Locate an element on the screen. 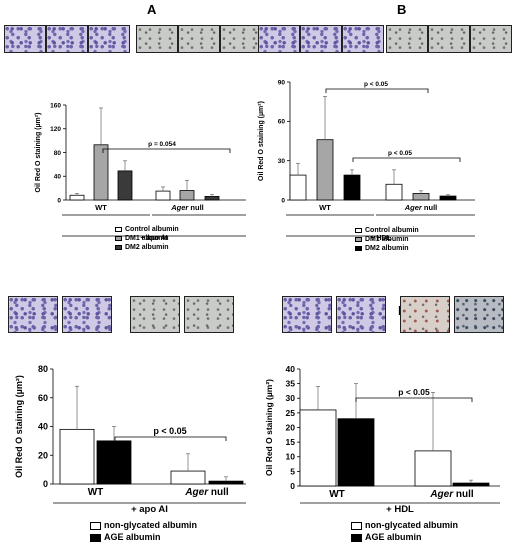  panel-letter-a: A is located at coordinates (152, 9).